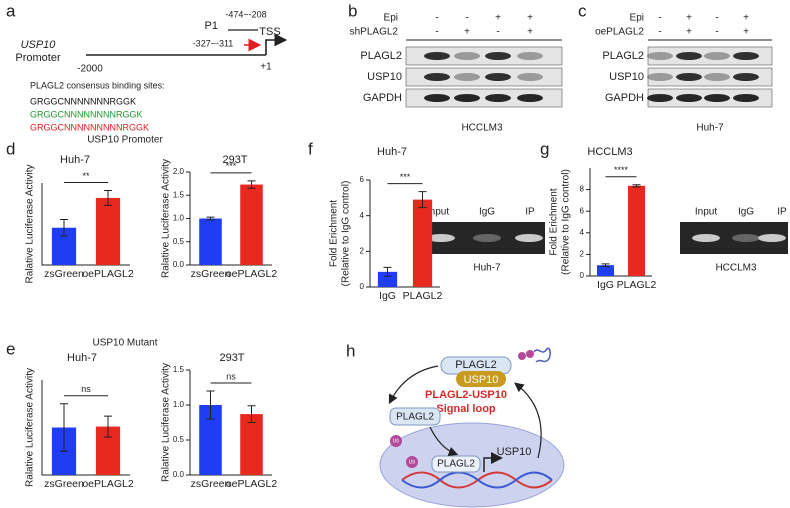 The image size is (790, 508). I want to click on panel-label: h, so click(350, 350).